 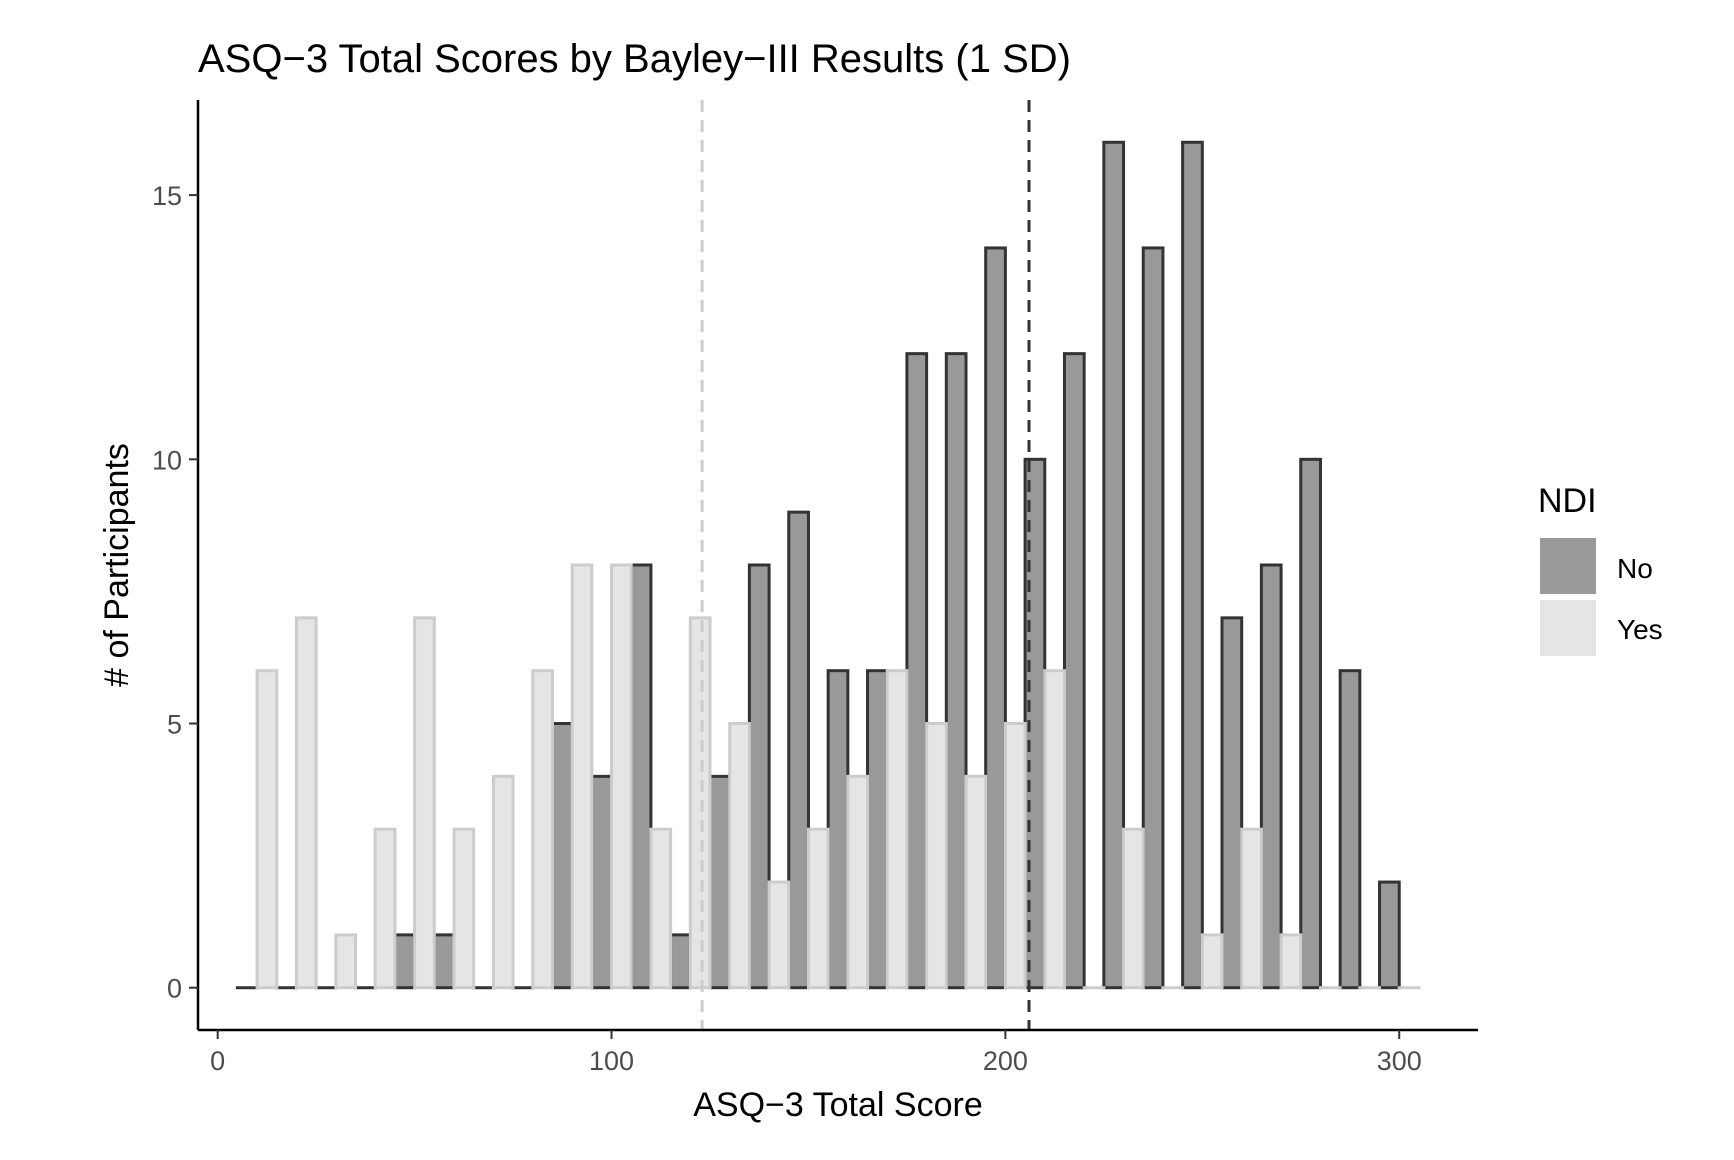 I want to click on y-tick-label-0: 0, so click(x=174, y=989).